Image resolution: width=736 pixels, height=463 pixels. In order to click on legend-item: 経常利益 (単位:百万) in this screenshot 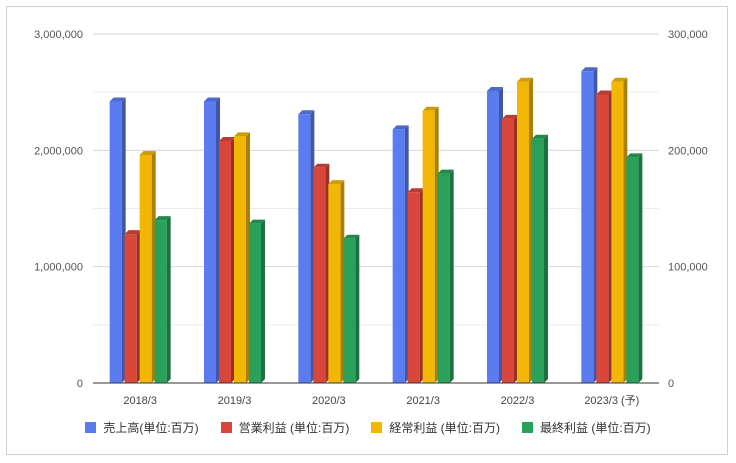, I will do `click(435, 427)`.